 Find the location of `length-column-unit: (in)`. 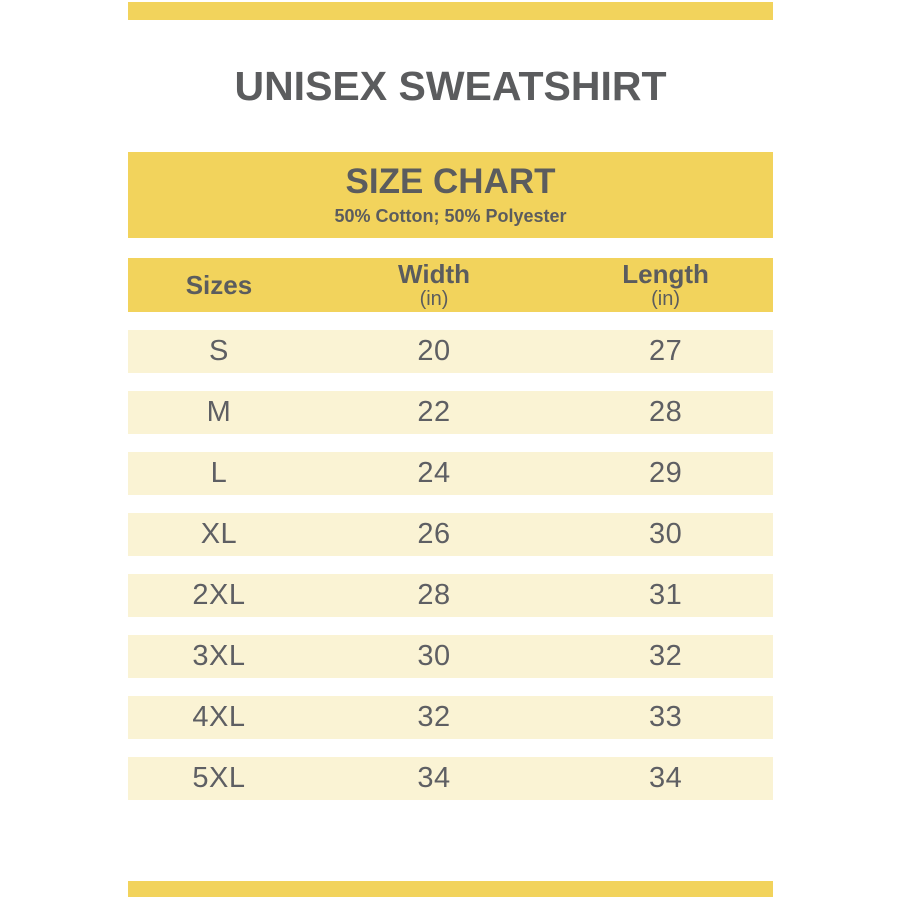

length-column-unit: (in) is located at coordinates (666, 299).